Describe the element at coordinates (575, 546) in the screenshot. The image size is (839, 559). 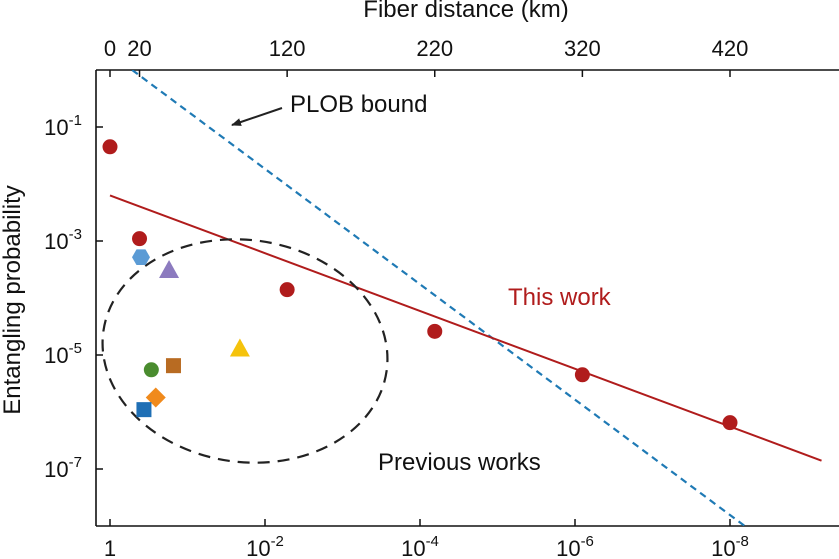
I see `bottom-tick-label: 10⁻⁶` at that location.